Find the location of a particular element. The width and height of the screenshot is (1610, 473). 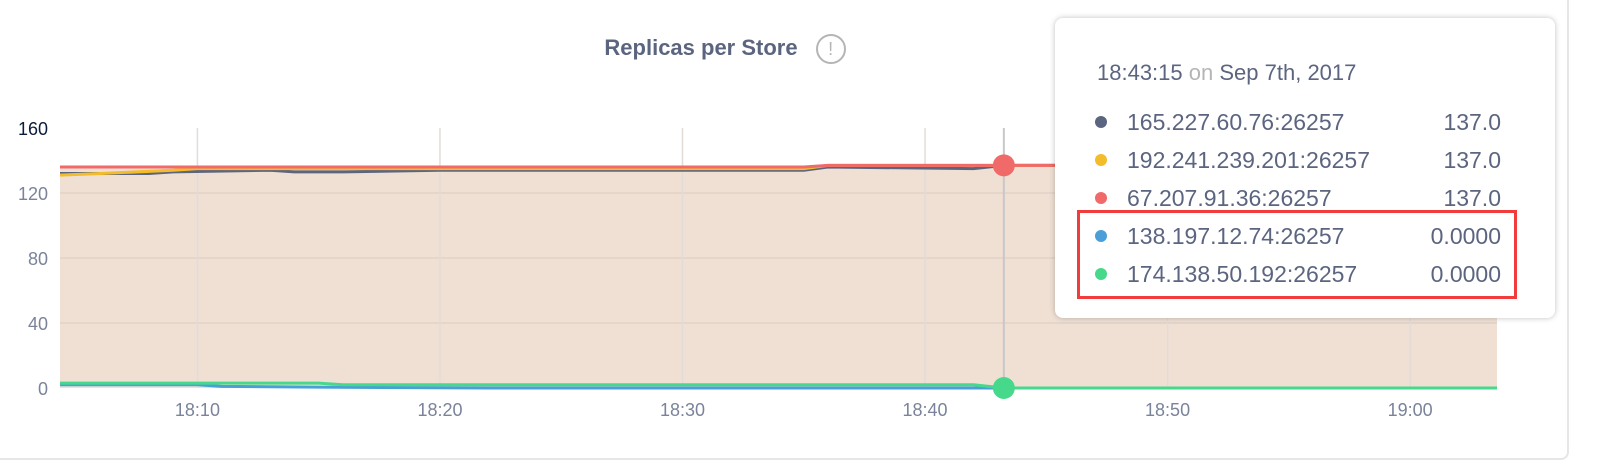

y-tick-label: 40 is located at coordinates (38, 324).